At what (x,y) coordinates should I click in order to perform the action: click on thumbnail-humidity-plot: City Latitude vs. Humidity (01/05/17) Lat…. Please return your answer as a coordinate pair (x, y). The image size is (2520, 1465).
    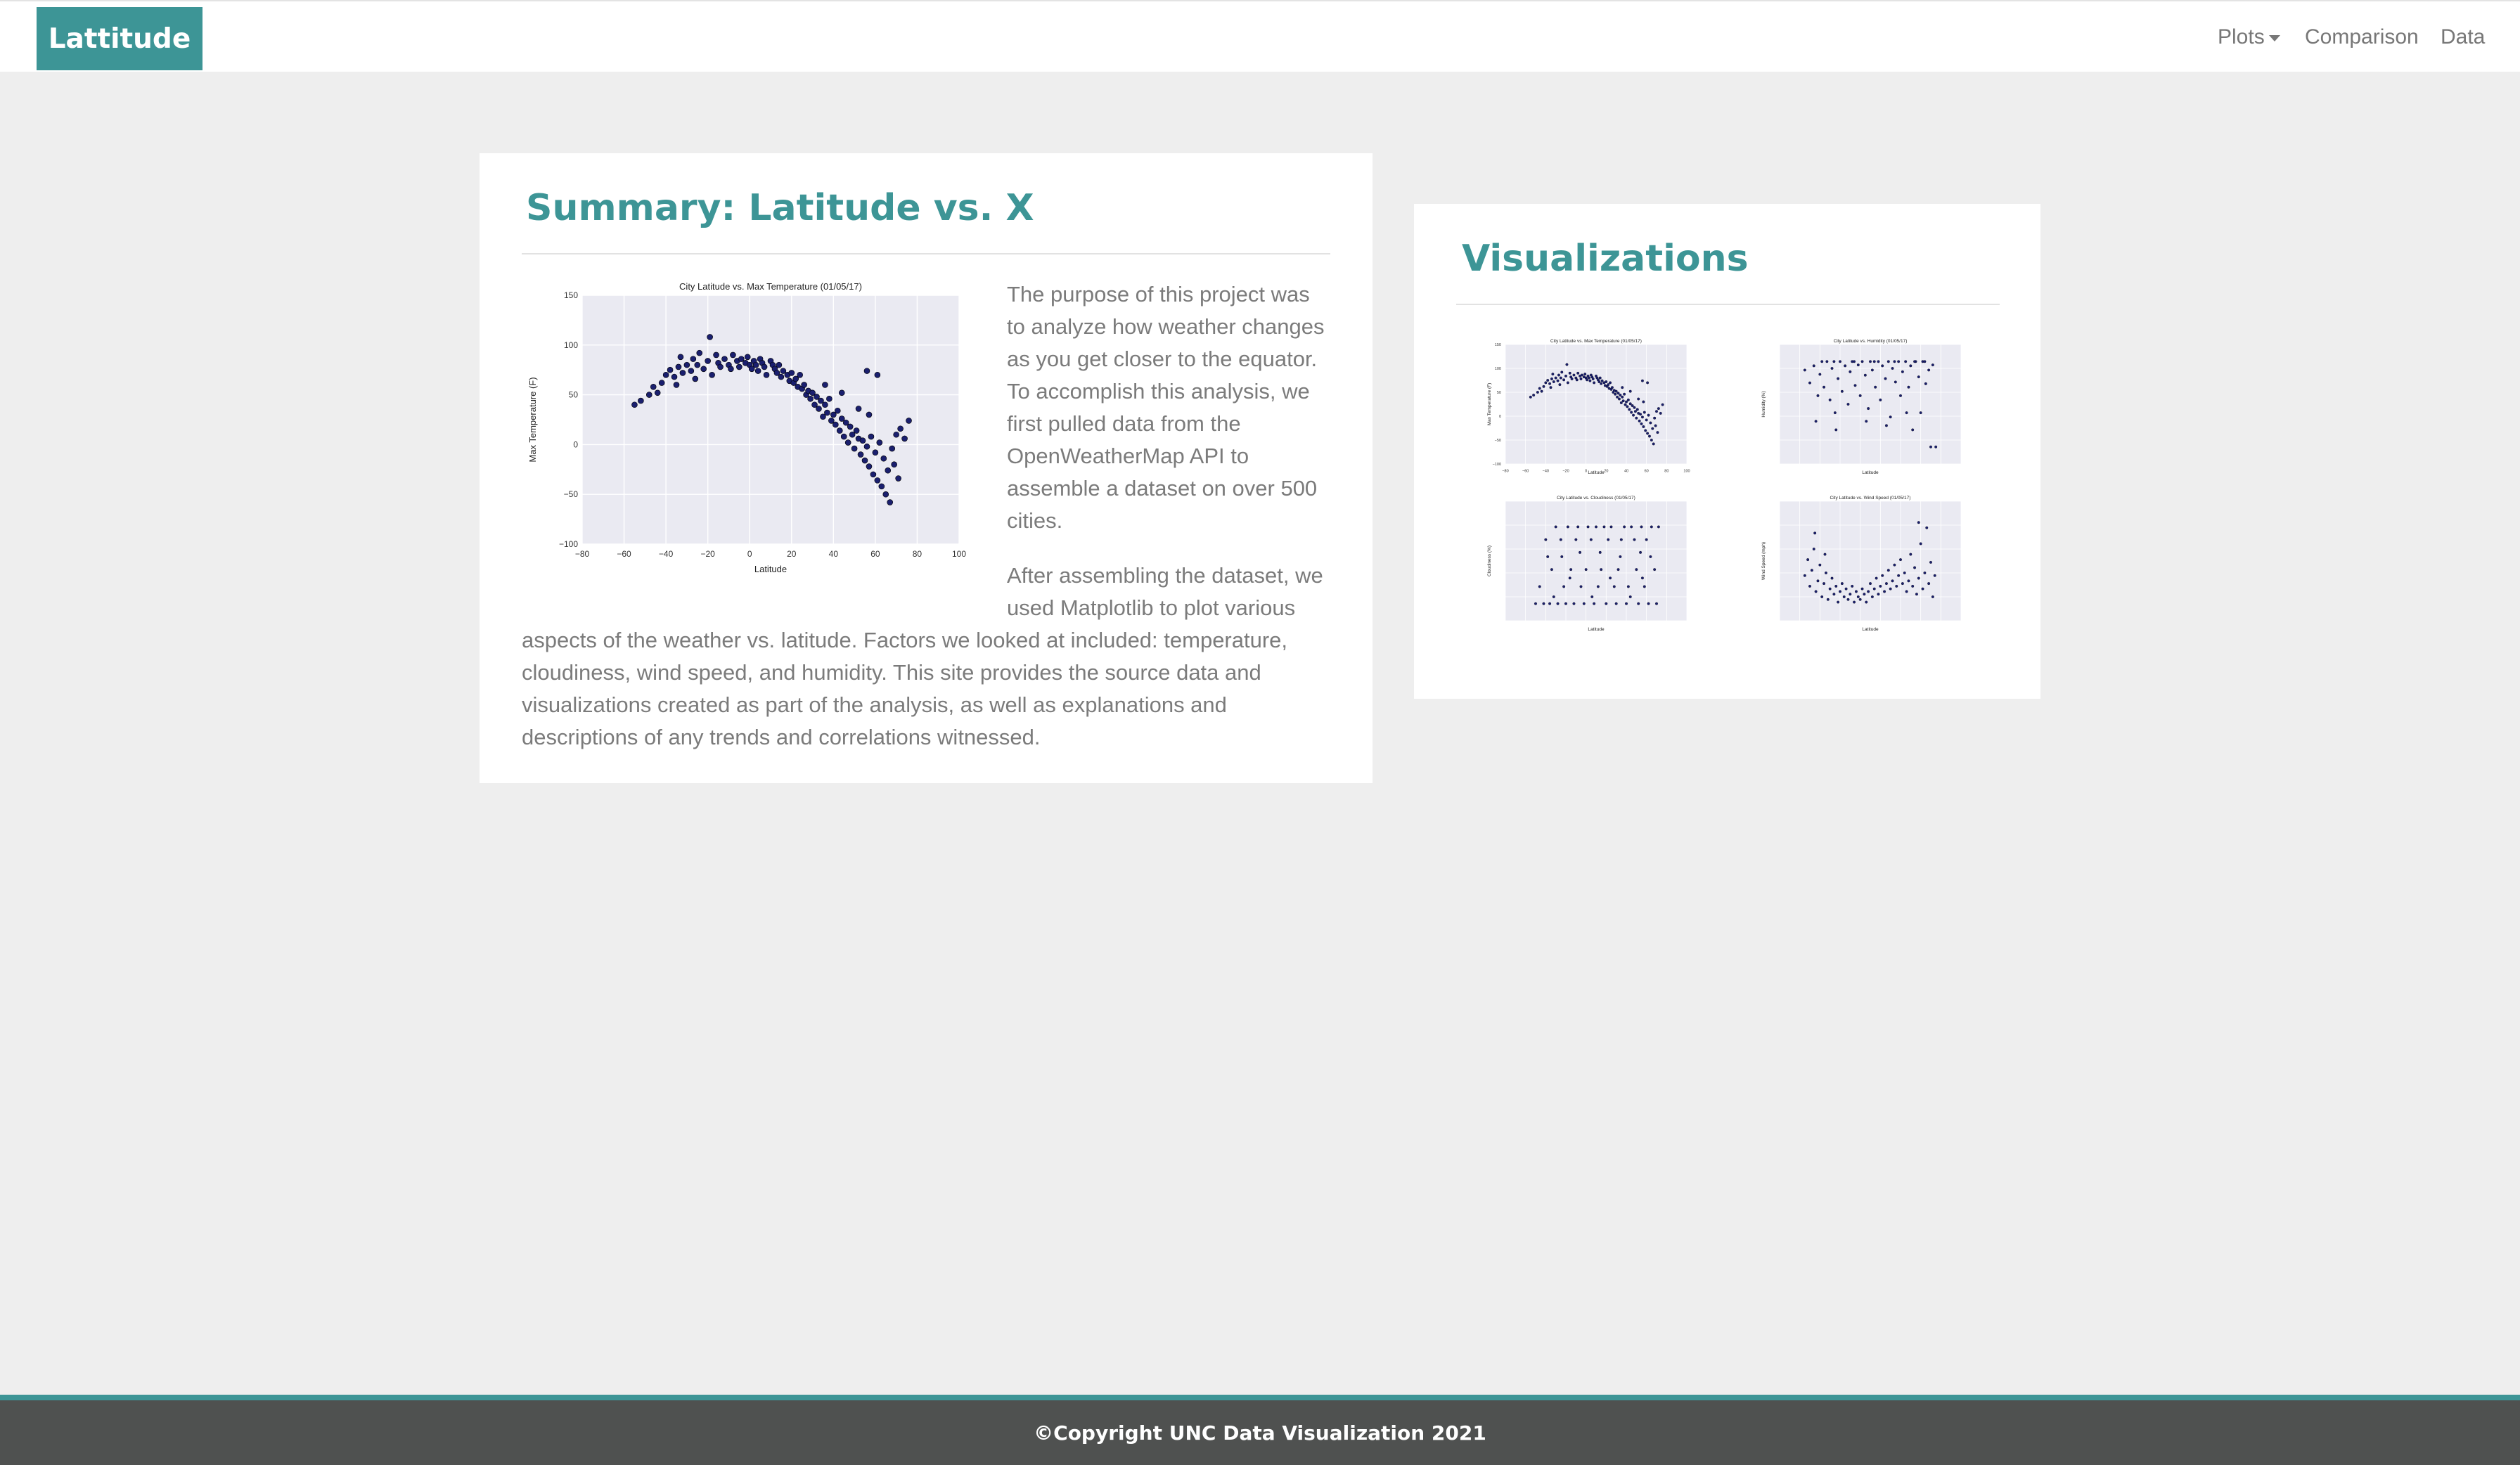
    Looking at the image, I should click on (1871, 410).